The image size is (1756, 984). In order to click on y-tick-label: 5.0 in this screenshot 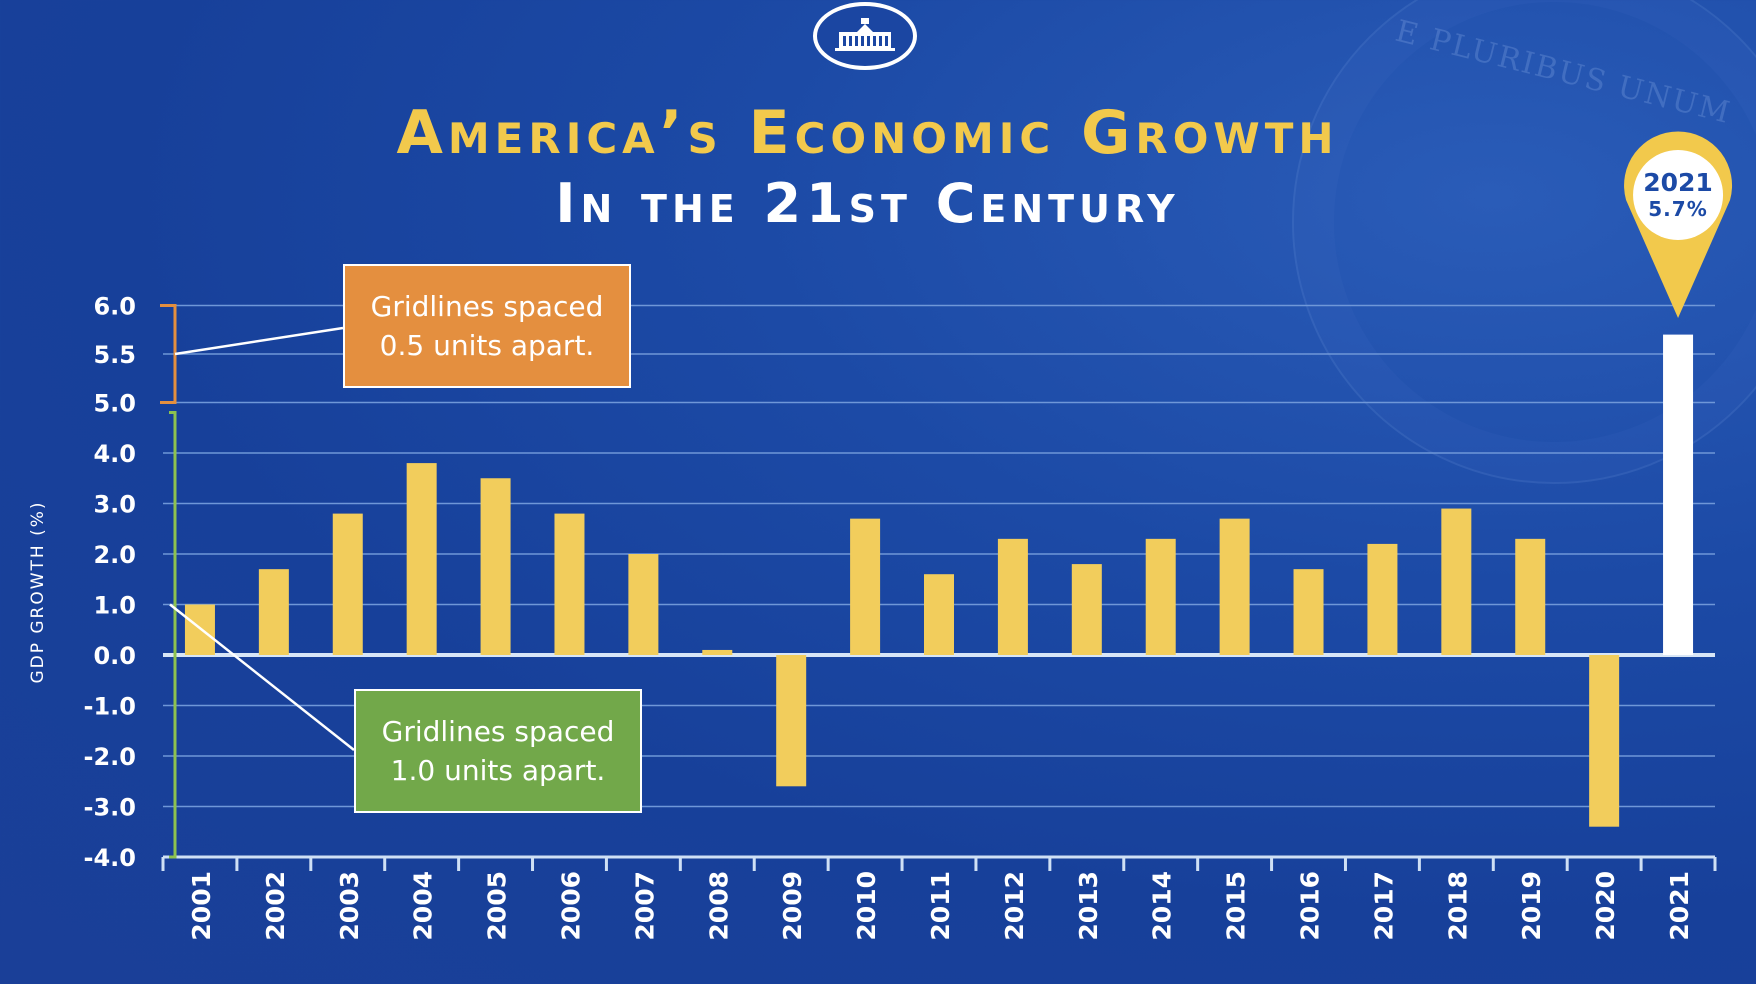, I will do `click(114, 404)`.